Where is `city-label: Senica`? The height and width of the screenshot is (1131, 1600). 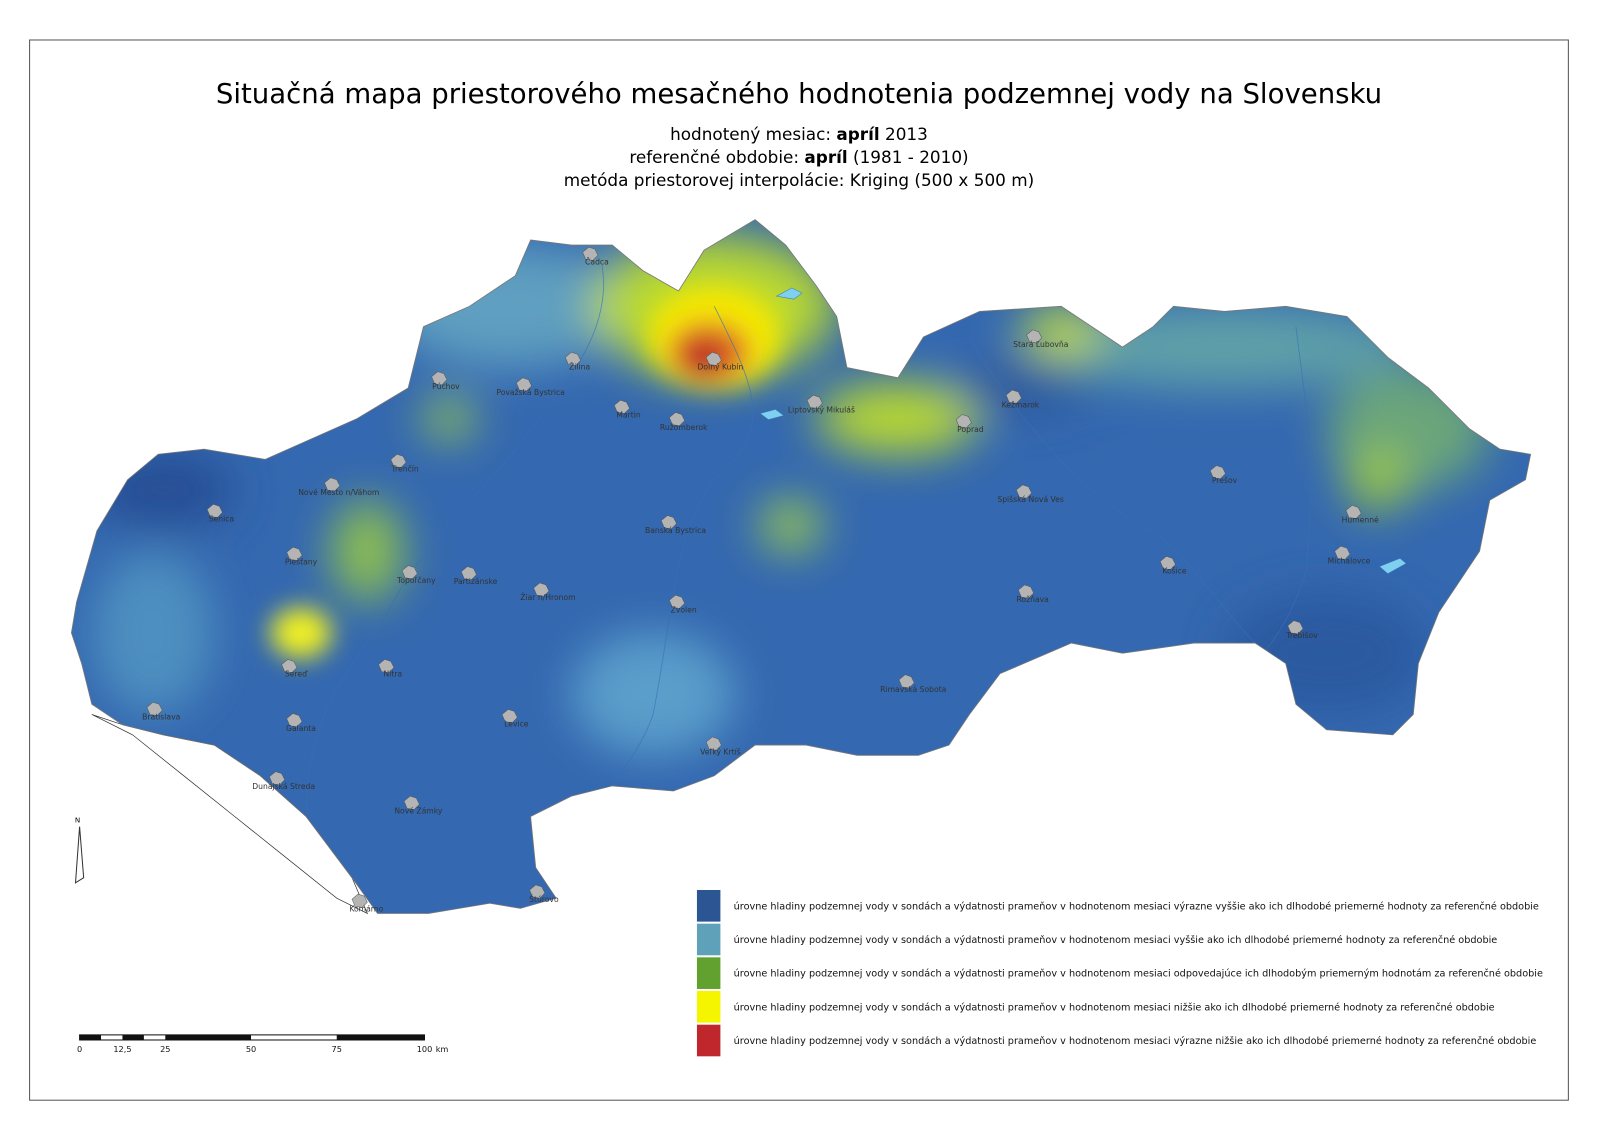 city-label: Senica is located at coordinates (221, 519).